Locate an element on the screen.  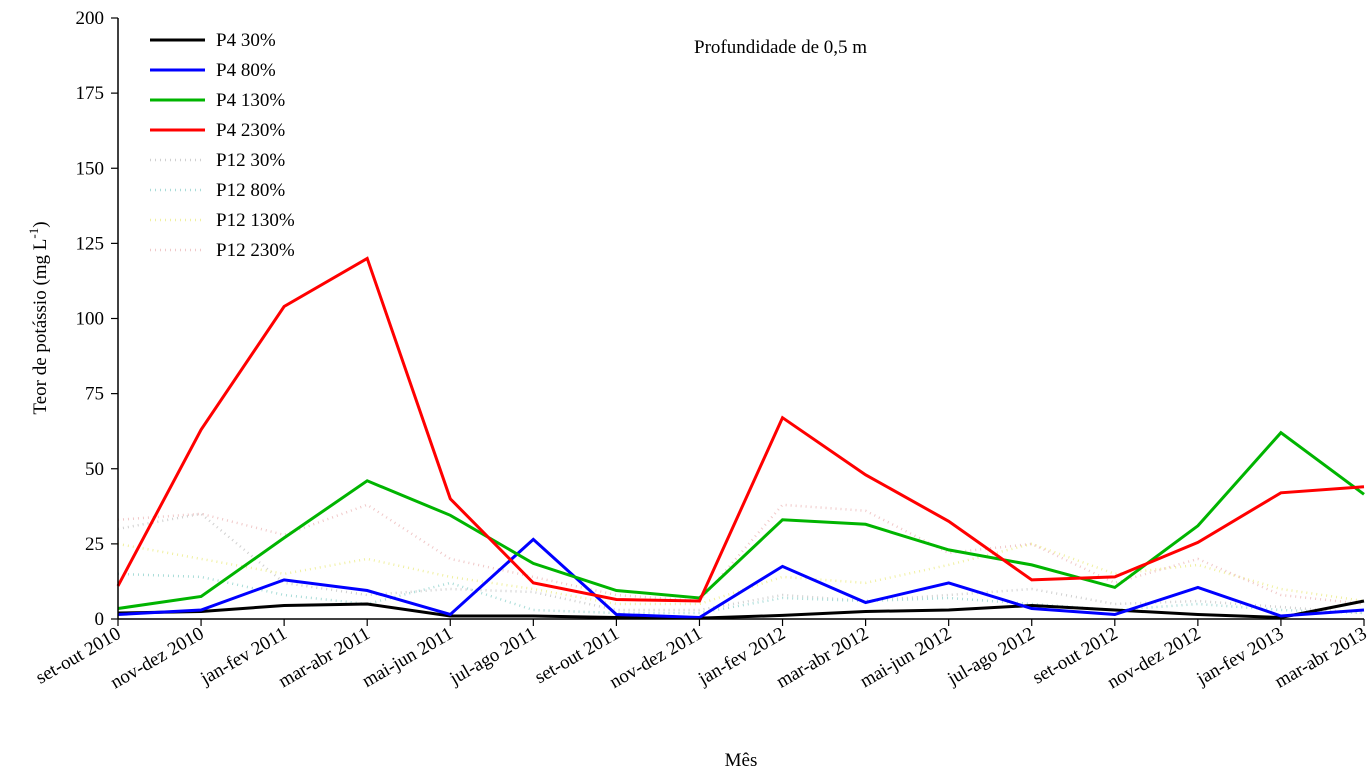
y-tick-label: 200 is located at coordinates (90, 18).